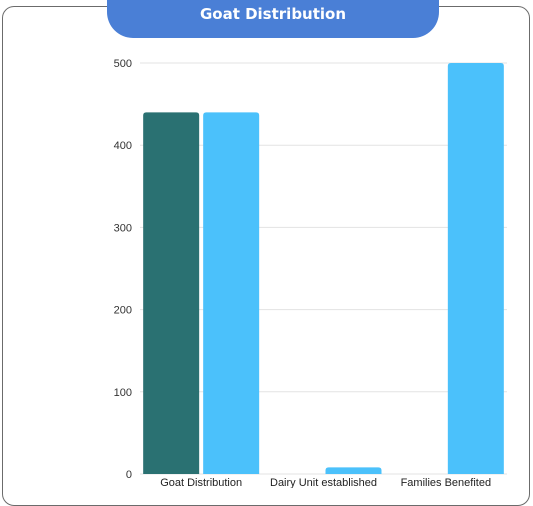 The width and height of the screenshot is (533, 506). Describe the element at coordinates (123, 64) in the screenshot. I see `y-tick-label: 500` at that location.